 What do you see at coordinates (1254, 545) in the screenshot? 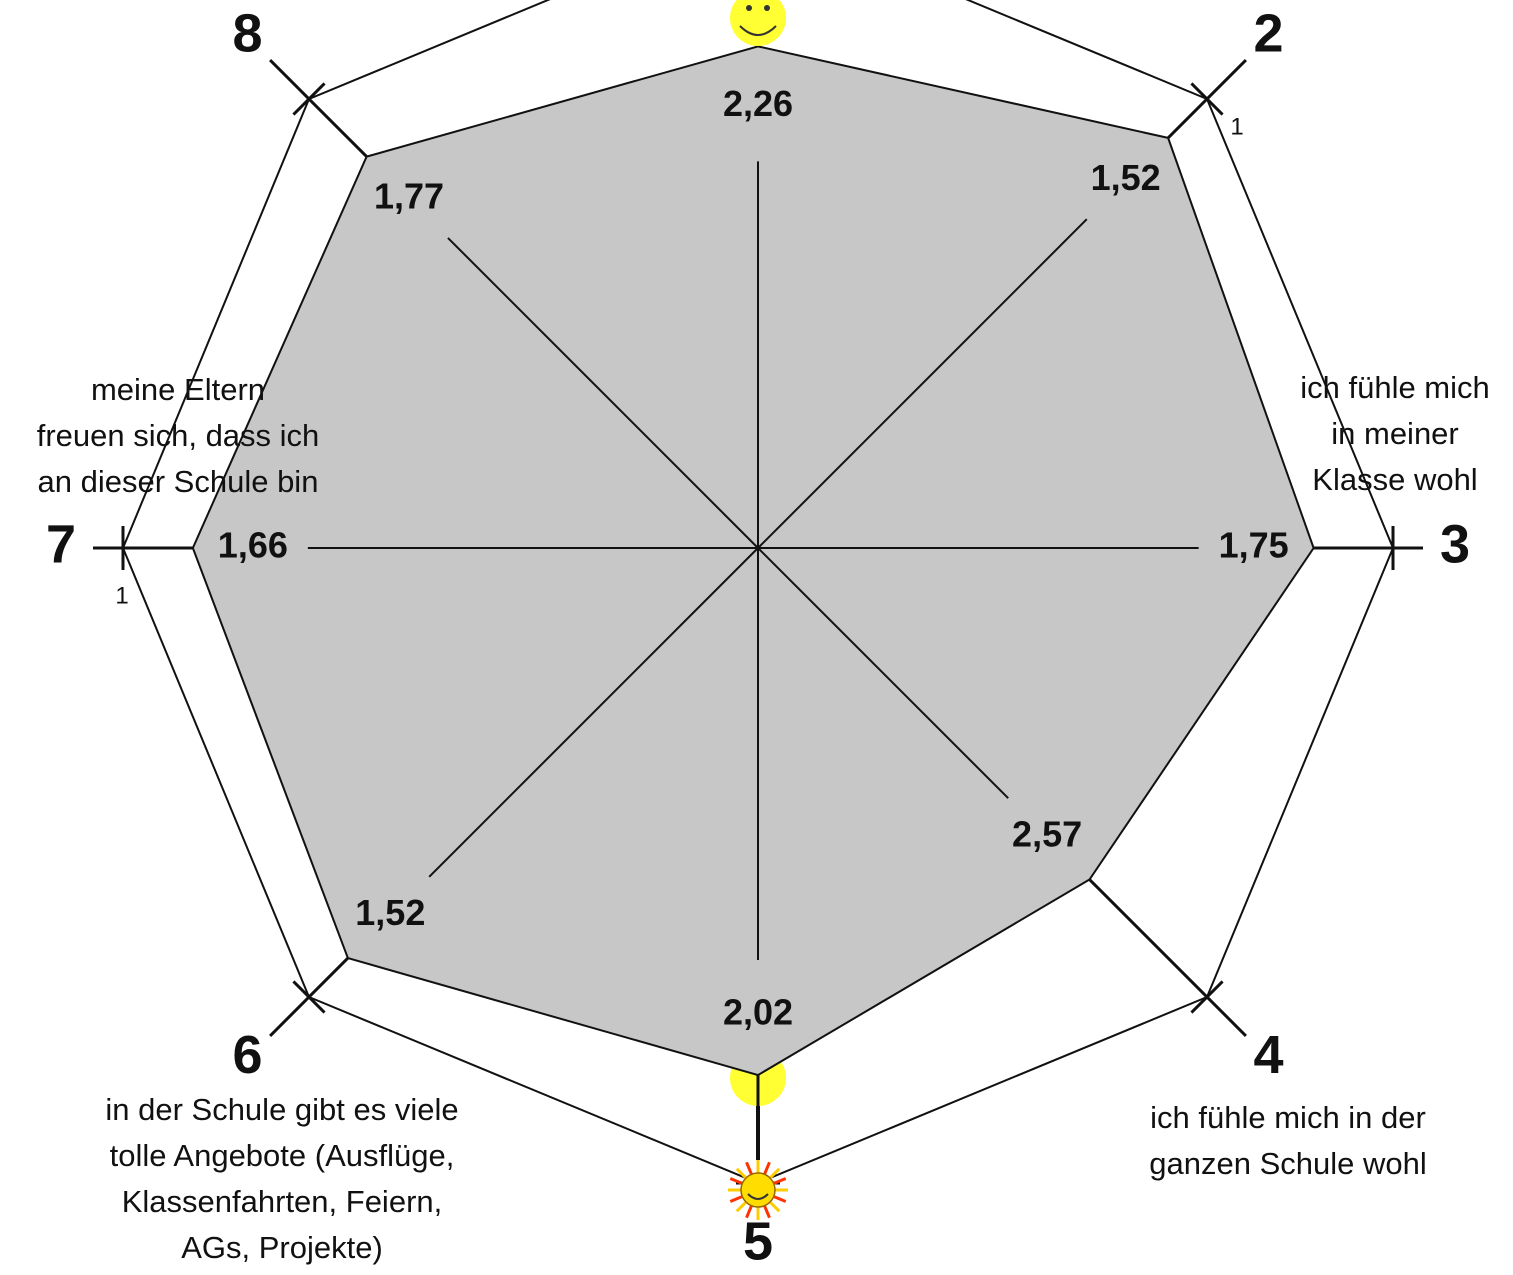
I see `value-label: 1,75` at bounding box center [1254, 545].